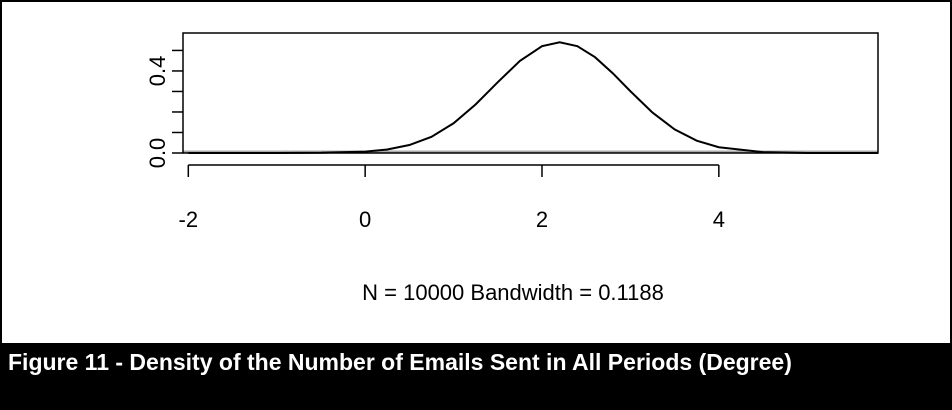 Image resolution: width=952 pixels, height=410 pixels. What do you see at coordinates (365, 219) in the screenshot?
I see `x-tick-label: 0` at bounding box center [365, 219].